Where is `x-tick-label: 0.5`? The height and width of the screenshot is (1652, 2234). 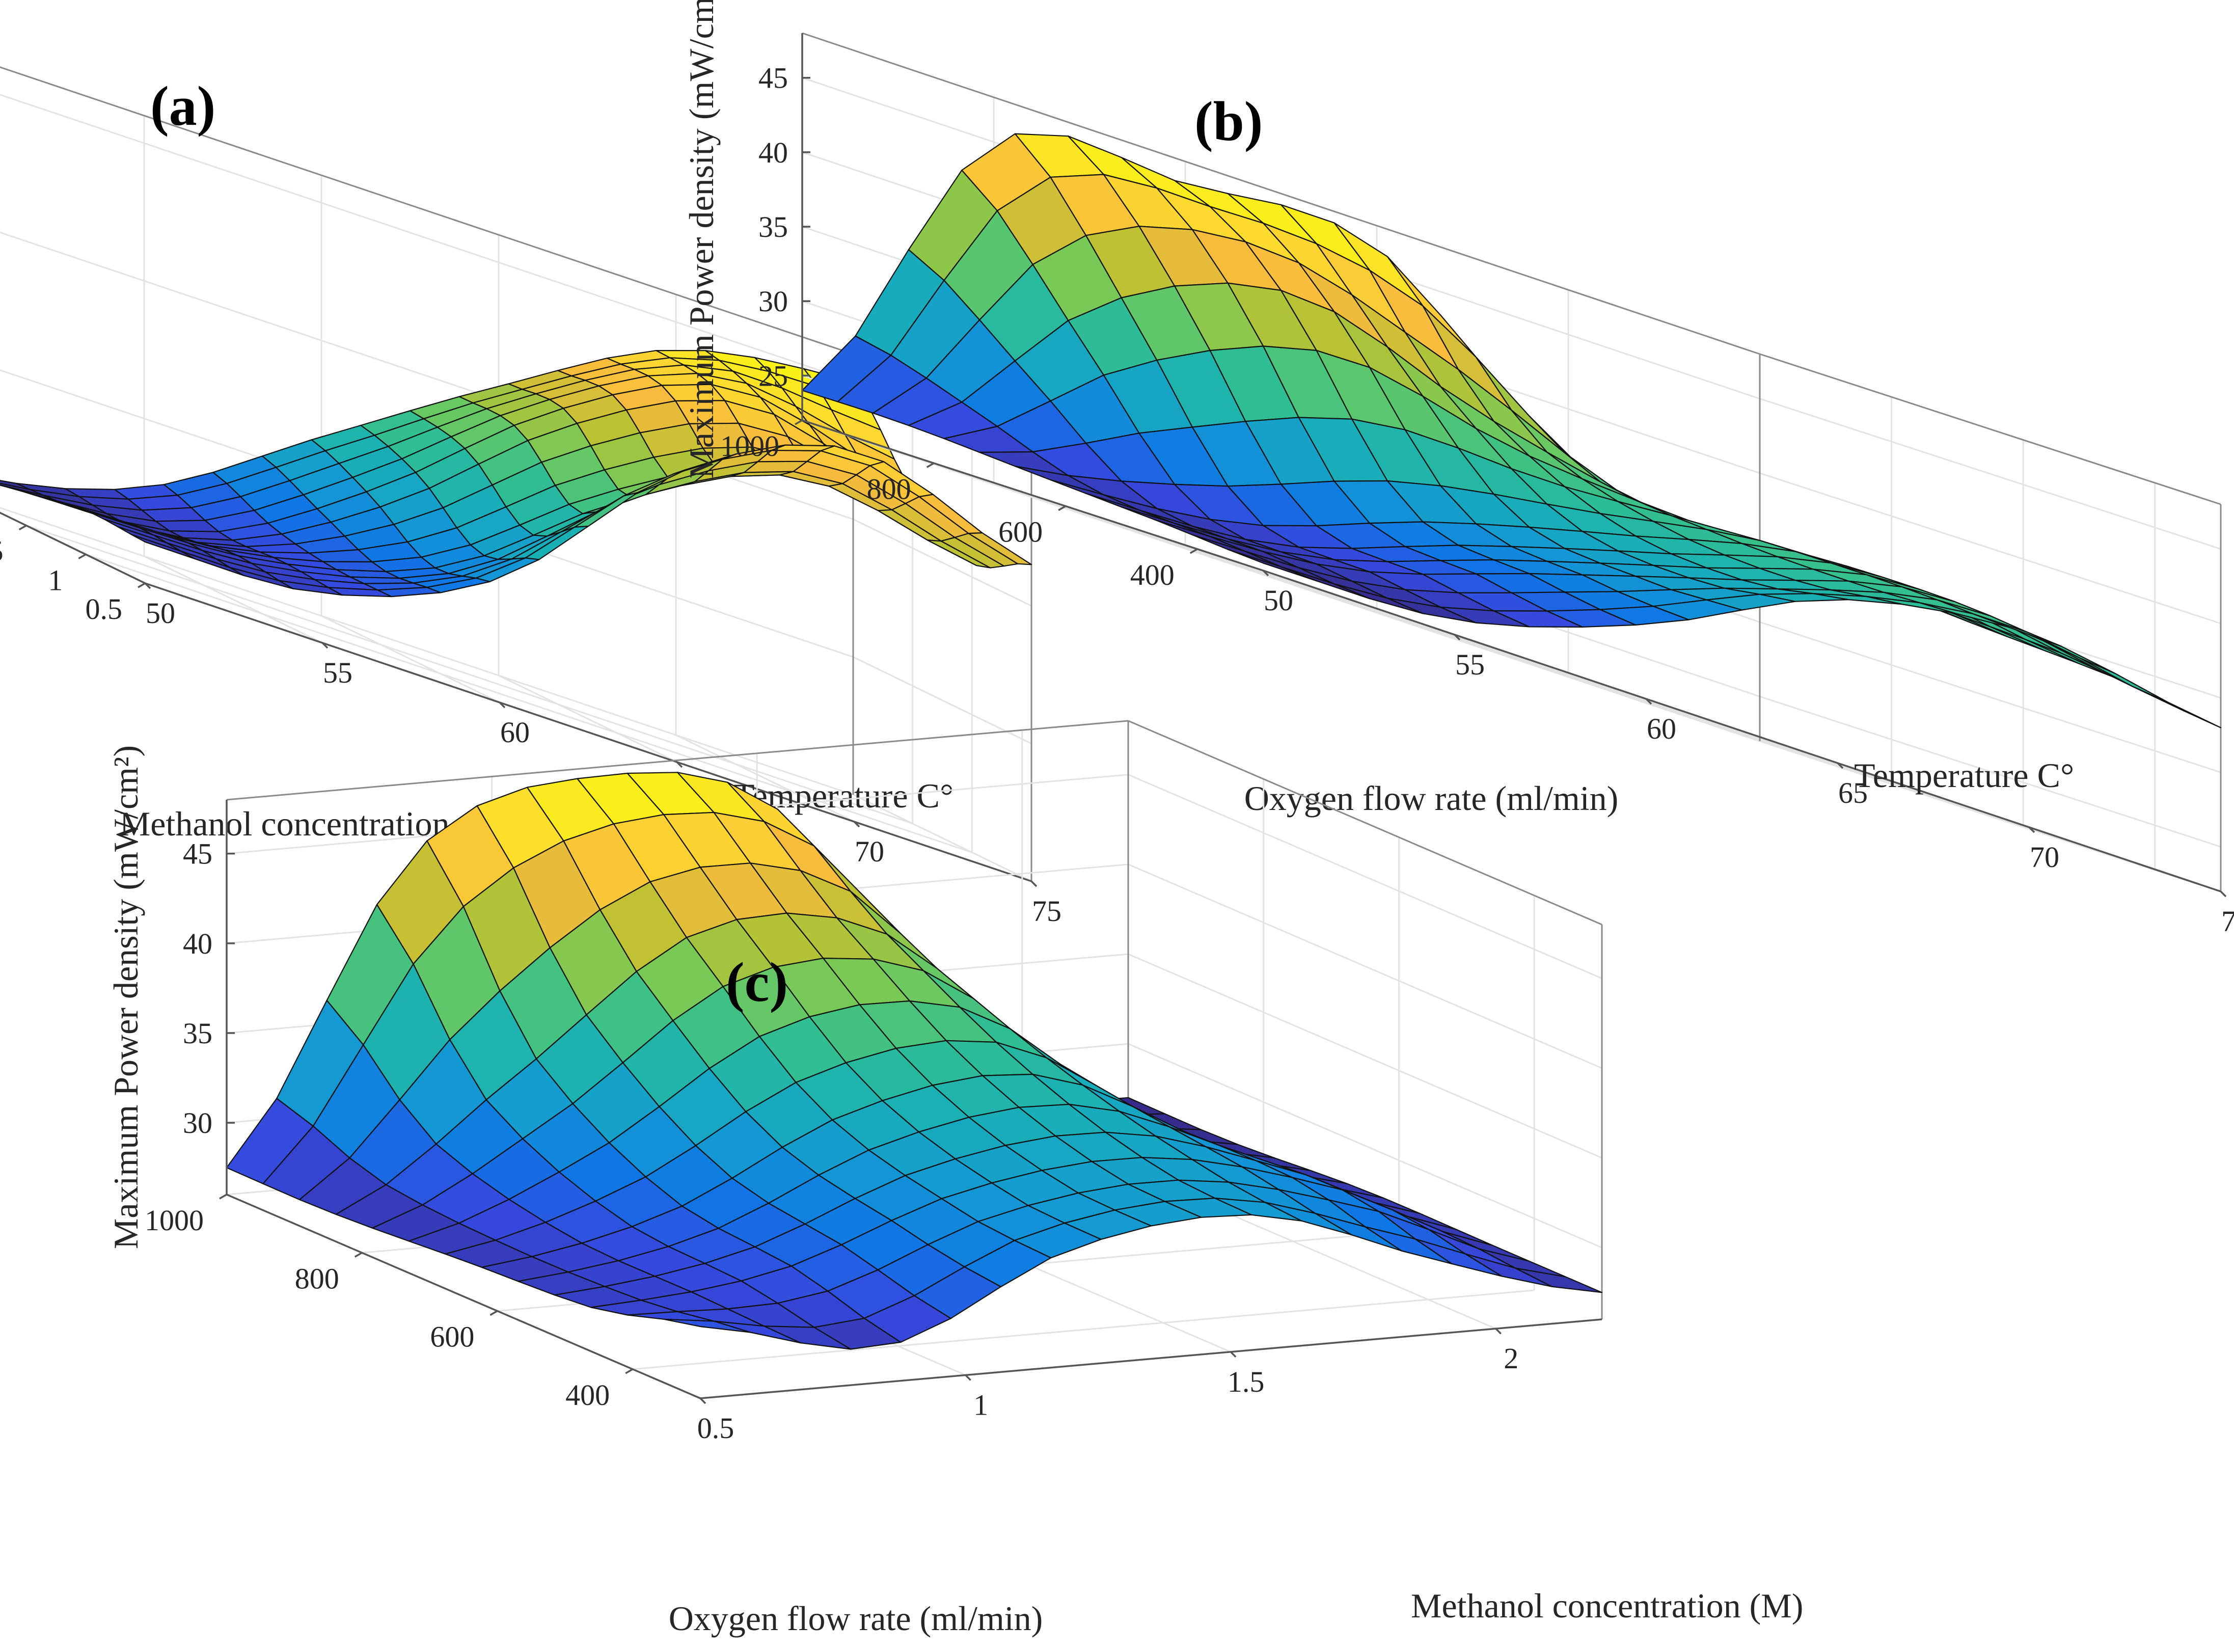 x-tick-label: 0.5 is located at coordinates (715, 1428).